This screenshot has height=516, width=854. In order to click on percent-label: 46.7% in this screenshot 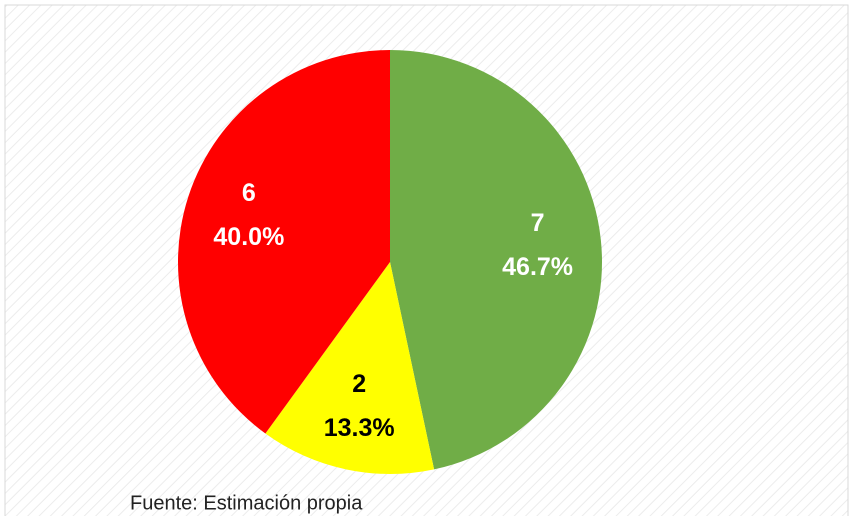, I will do `click(537, 267)`.